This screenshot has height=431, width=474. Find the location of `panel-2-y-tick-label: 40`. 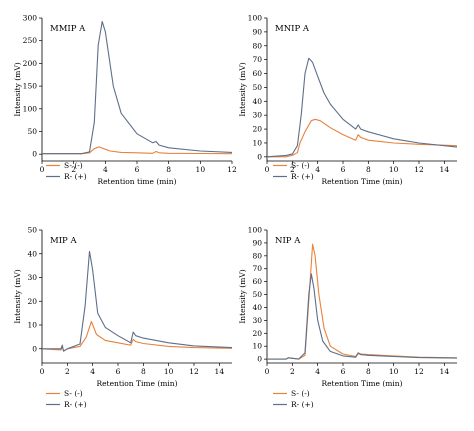

panel-2-y-tick-label: 40 is located at coordinates (257, 101).